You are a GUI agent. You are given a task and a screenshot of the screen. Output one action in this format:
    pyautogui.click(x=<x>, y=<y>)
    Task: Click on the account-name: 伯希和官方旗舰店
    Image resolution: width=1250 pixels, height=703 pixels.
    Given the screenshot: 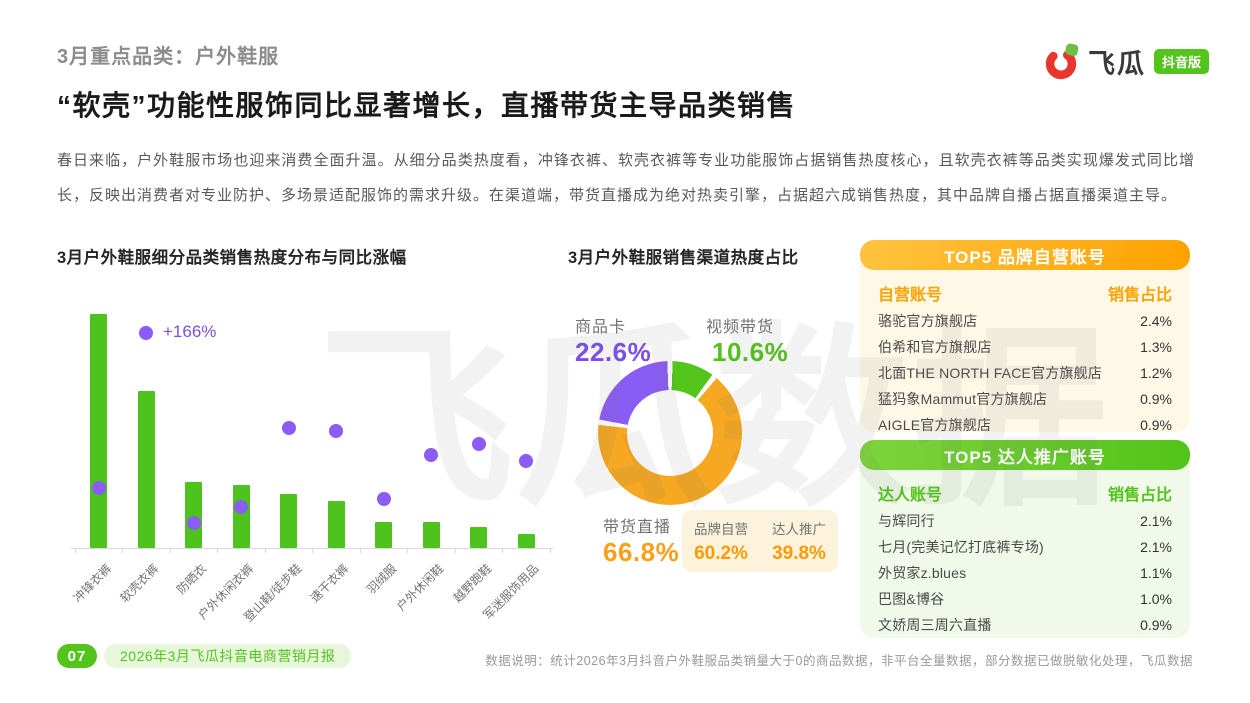 What is the action you would take?
    pyautogui.click(x=935, y=347)
    